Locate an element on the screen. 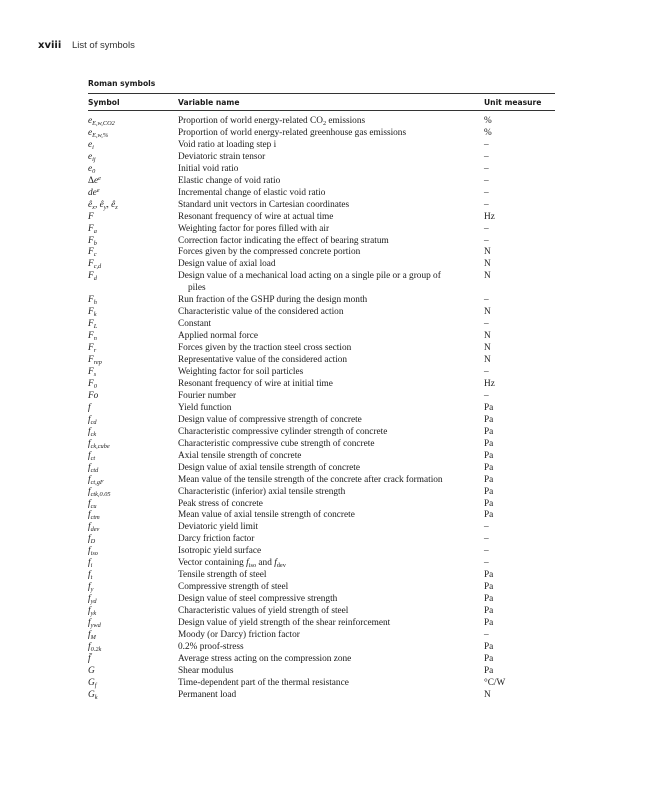 This screenshot has height=800, width=648. symbol-cell: ei is located at coordinates (133, 146).